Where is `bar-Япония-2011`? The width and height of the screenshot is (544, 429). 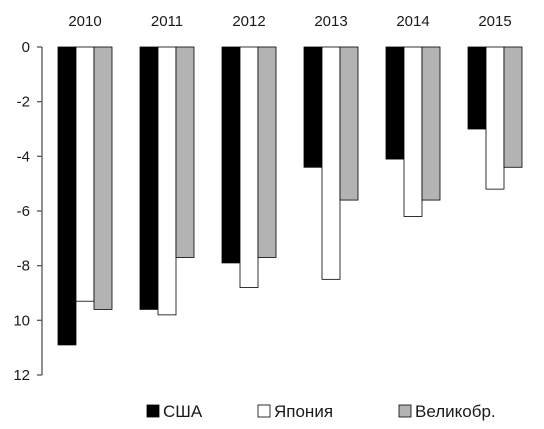 bar-Япония-2011 is located at coordinates (167, 181).